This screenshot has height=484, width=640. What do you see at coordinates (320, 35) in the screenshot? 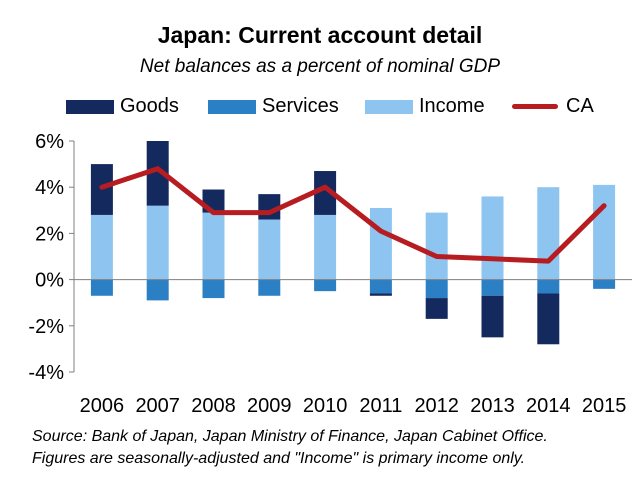
I see `chart-title: Japan: Current account detail` at bounding box center [320, 35].